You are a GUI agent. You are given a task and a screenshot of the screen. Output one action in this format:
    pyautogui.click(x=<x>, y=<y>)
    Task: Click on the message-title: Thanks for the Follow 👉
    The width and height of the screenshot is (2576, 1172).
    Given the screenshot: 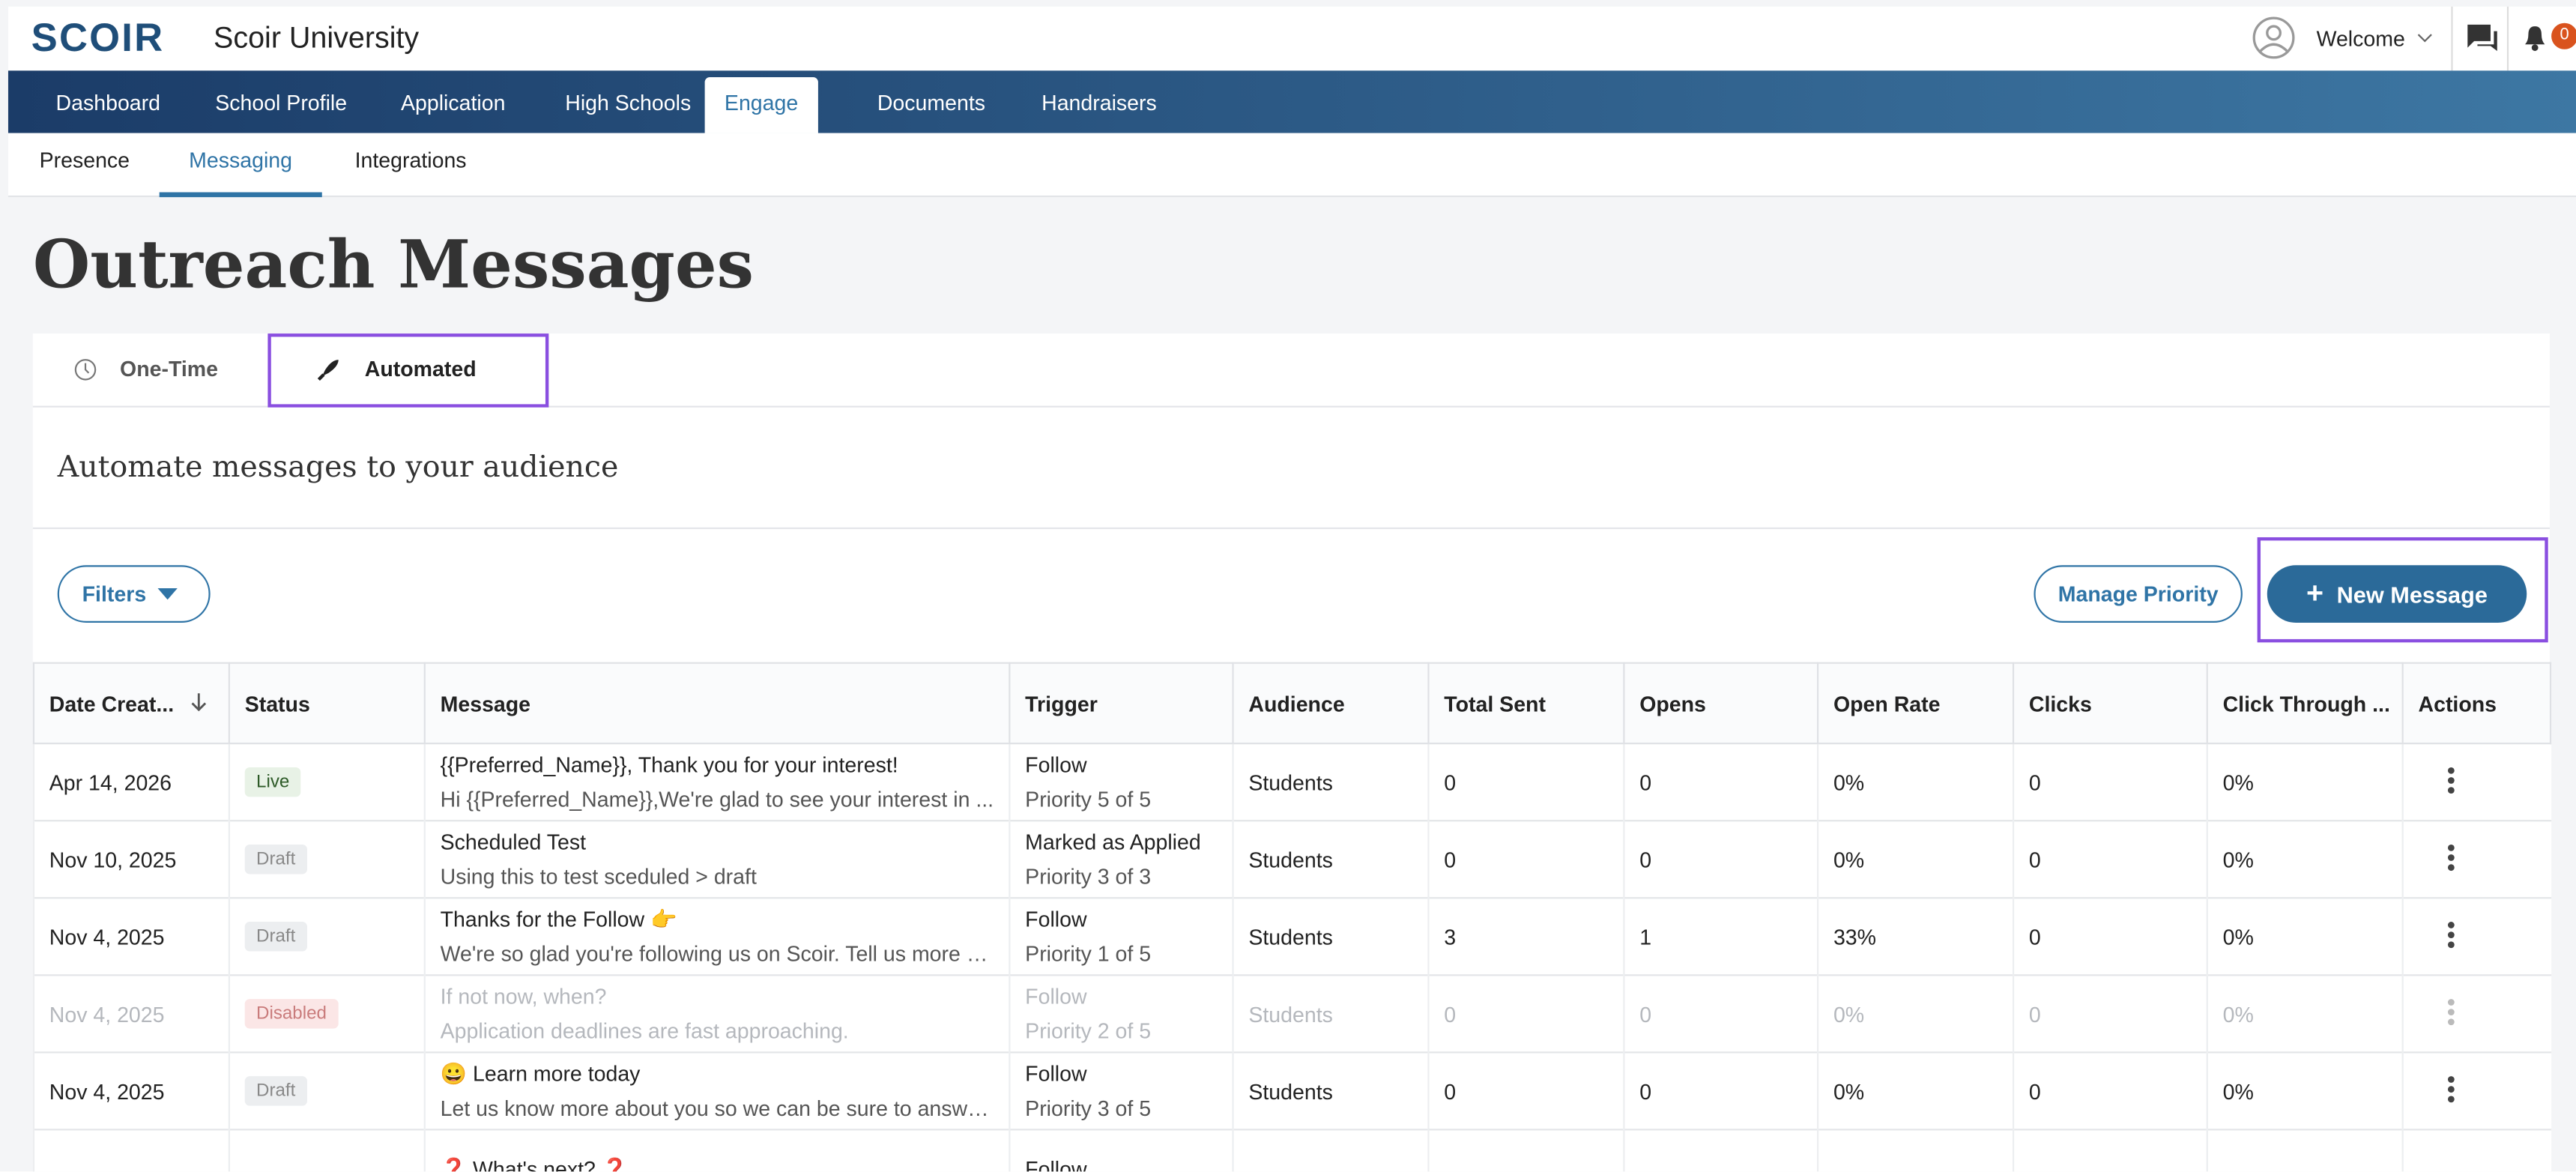 What is the action you would take?
    pyautogui.click(x=558, y=919)
    